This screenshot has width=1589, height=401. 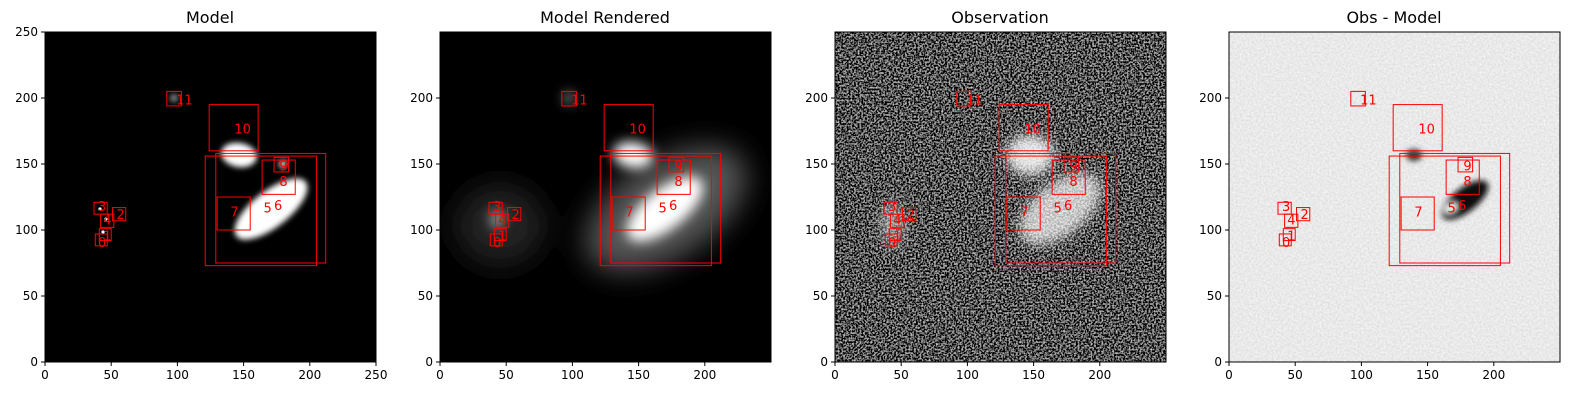 What do you see at coordinates (515, 215) in the screenshot?
I see `box-label: 2` at bounding box center [515, 215].